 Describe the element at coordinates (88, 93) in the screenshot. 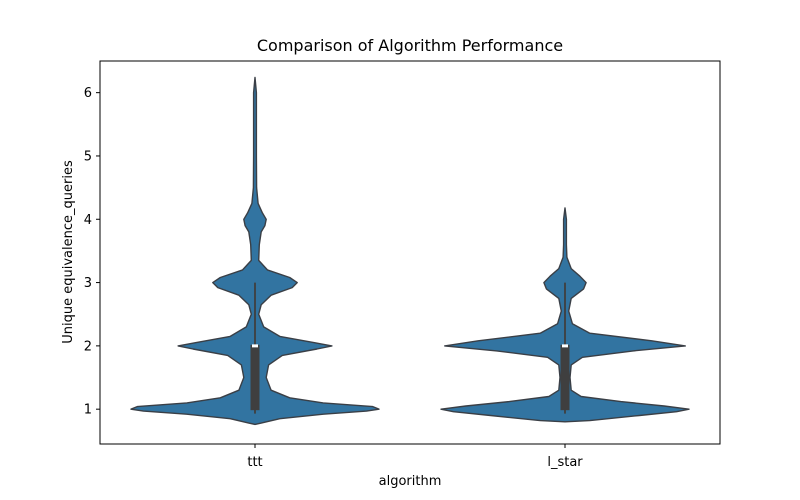

I see `y-tick-label: 6` at that location.